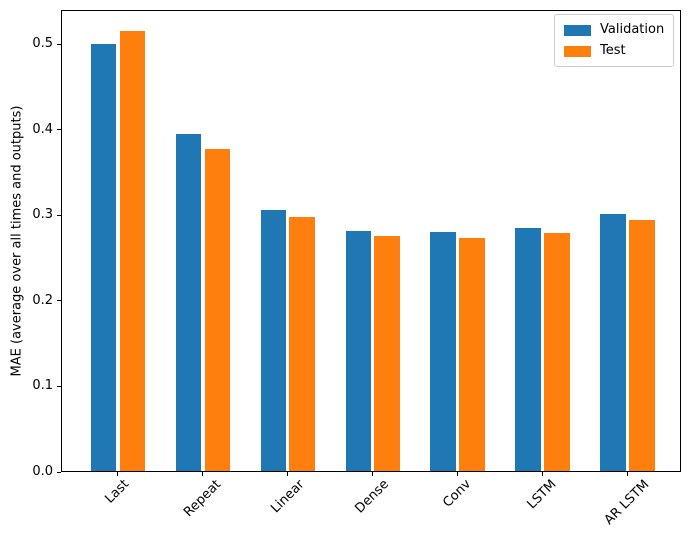 The width and height of the screenshot is (691, 544). I want to click on y-tick-label: 0.3, so click(42, 215).